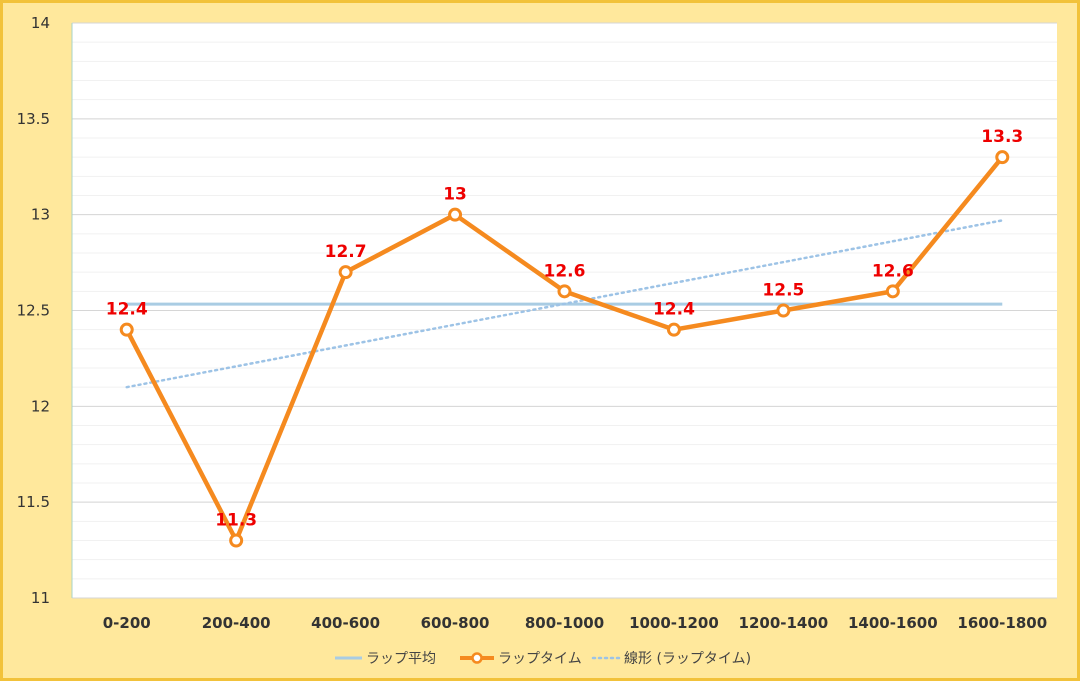 The width and height of the screenshot is (1080, 681). I want to click on x-tick-label: 200-400, so click(236, 623).